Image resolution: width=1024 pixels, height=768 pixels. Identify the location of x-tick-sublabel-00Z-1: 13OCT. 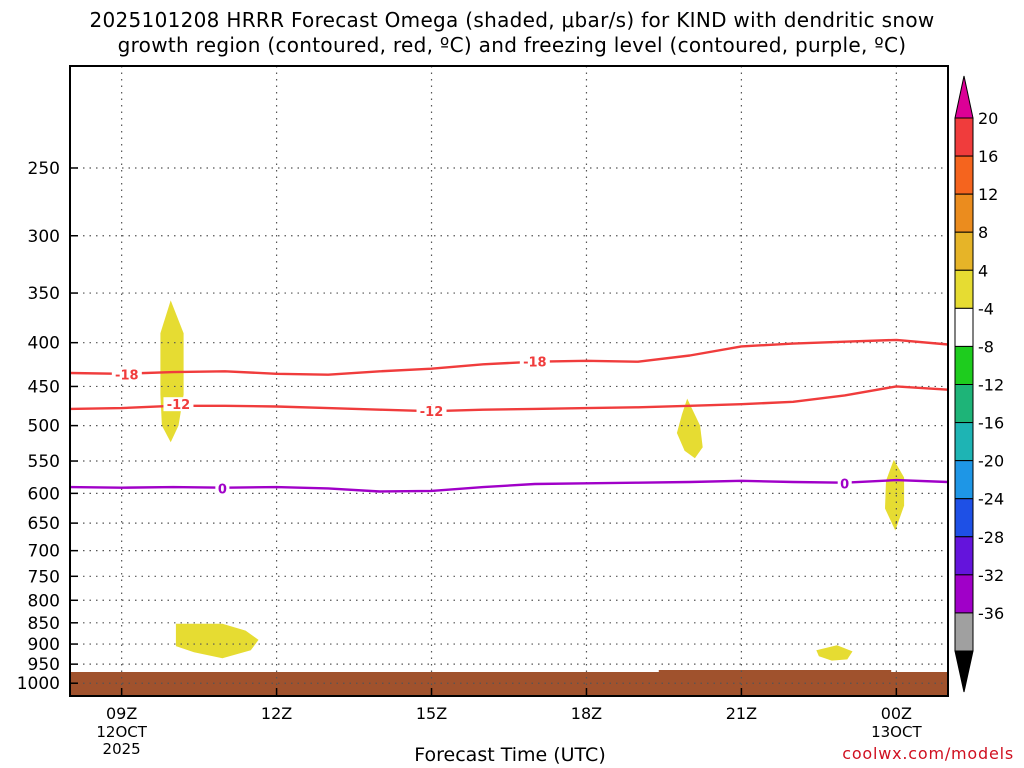
(896, 732).